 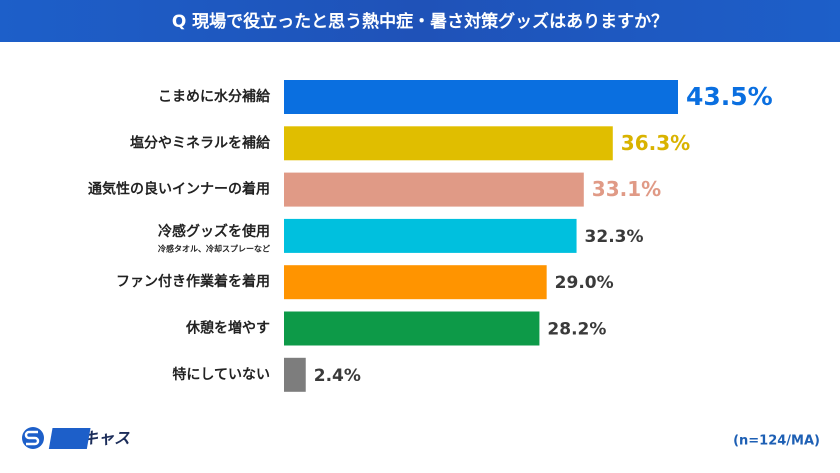 I want to click on category-label: 通気性の良いインナーの着用, so click(x=179, y=189).